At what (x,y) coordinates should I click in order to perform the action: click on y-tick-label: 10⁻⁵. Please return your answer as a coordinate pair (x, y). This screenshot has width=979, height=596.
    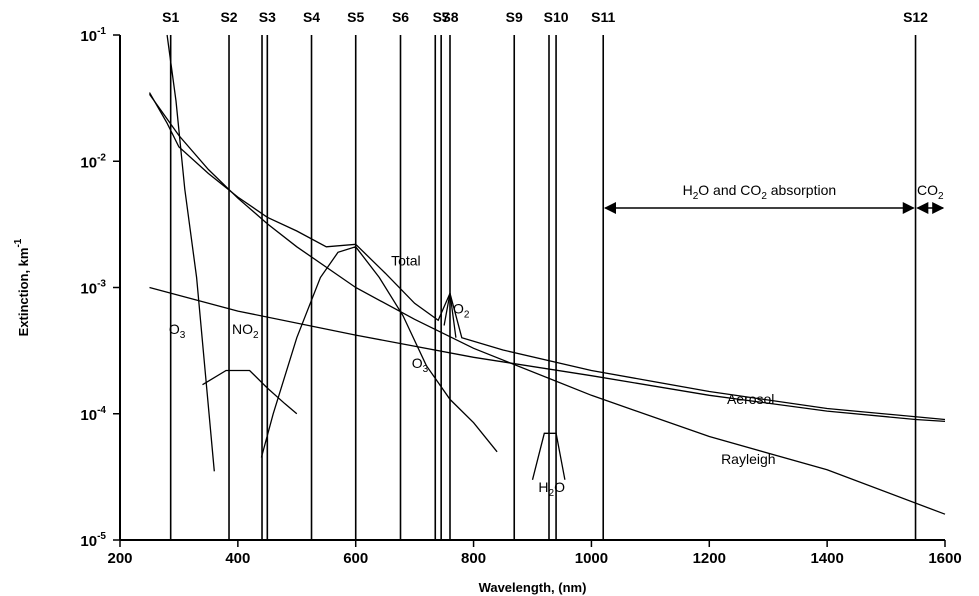
    Looking at the image, I should click on (93, 540).